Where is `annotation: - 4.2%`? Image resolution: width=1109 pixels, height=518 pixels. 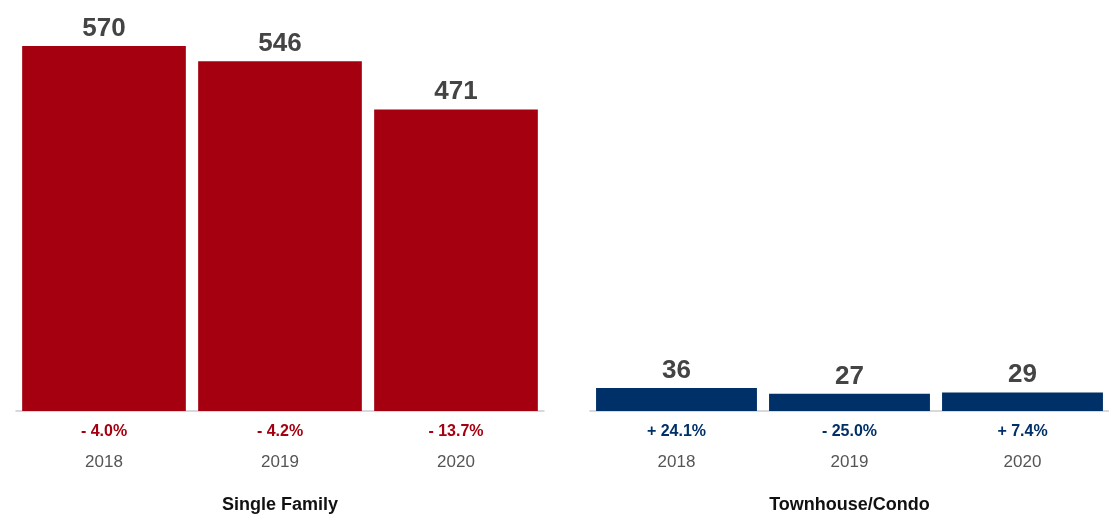
annotation: - 4.2% is located at coordinates (280, 430).